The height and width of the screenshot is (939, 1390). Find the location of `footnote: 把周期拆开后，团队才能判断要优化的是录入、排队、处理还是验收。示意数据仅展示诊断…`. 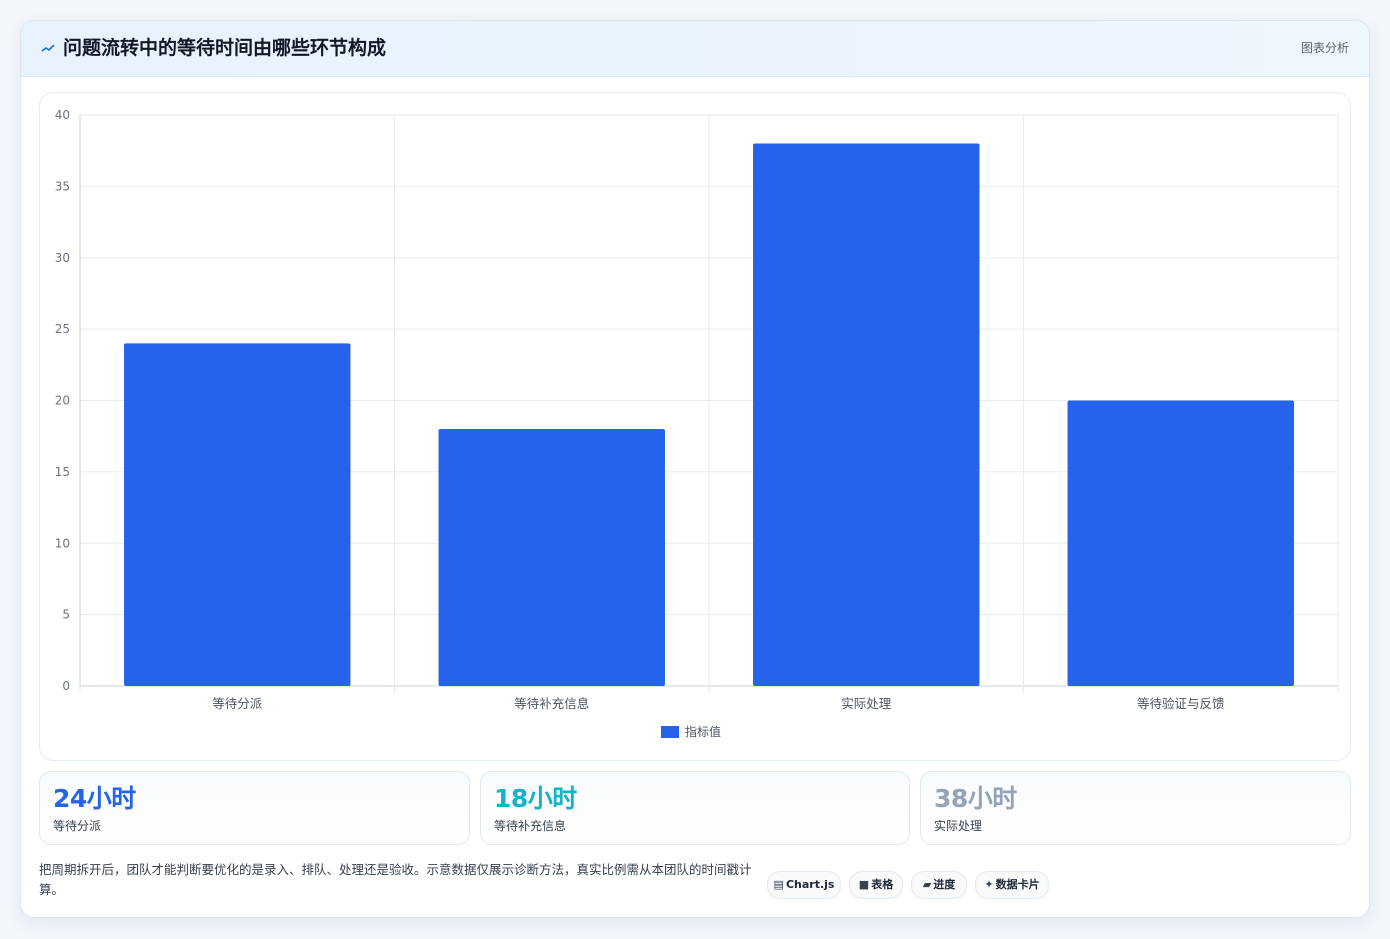

footnote: 把周期拆开后，团队才能判断要优化的是录入、排队、处理还是验收。示意数据仅展示诊断… is located at coordinates (395, 879).